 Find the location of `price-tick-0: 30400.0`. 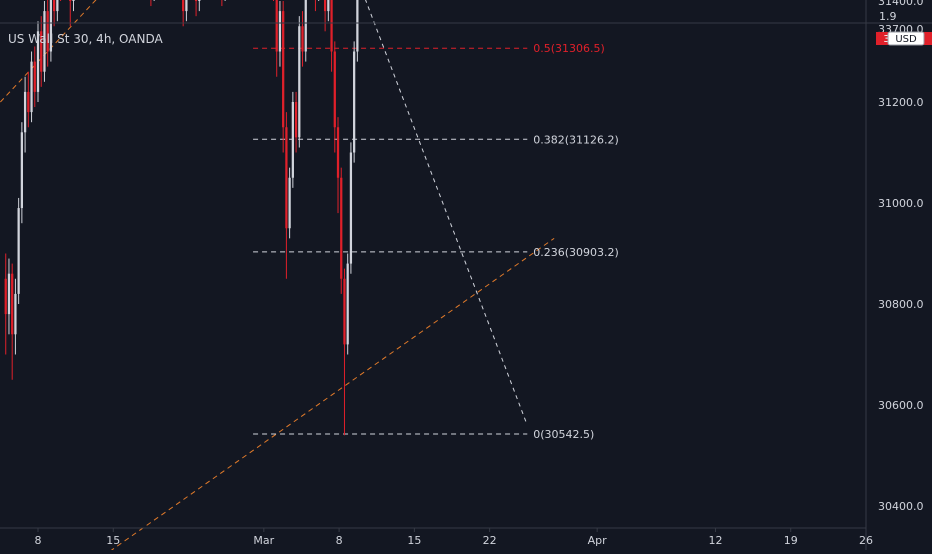

price-tick-0: 30400.0 is located at coordinates (901, 506).